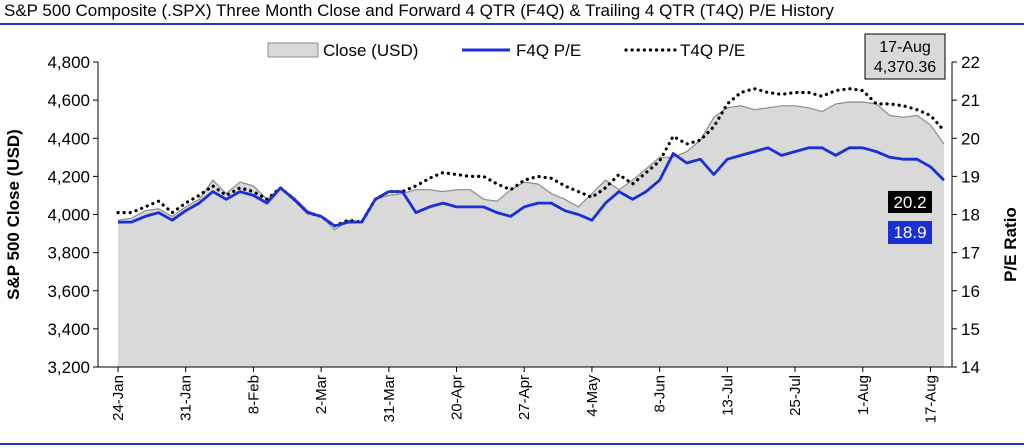 Image resolution: width=1024 pixels, height=448 pixels. What do you see at coordinates (524, 397) in the screenshot?
I see `x-tick-label: 27-Apr` at bounding box center [524, 397].